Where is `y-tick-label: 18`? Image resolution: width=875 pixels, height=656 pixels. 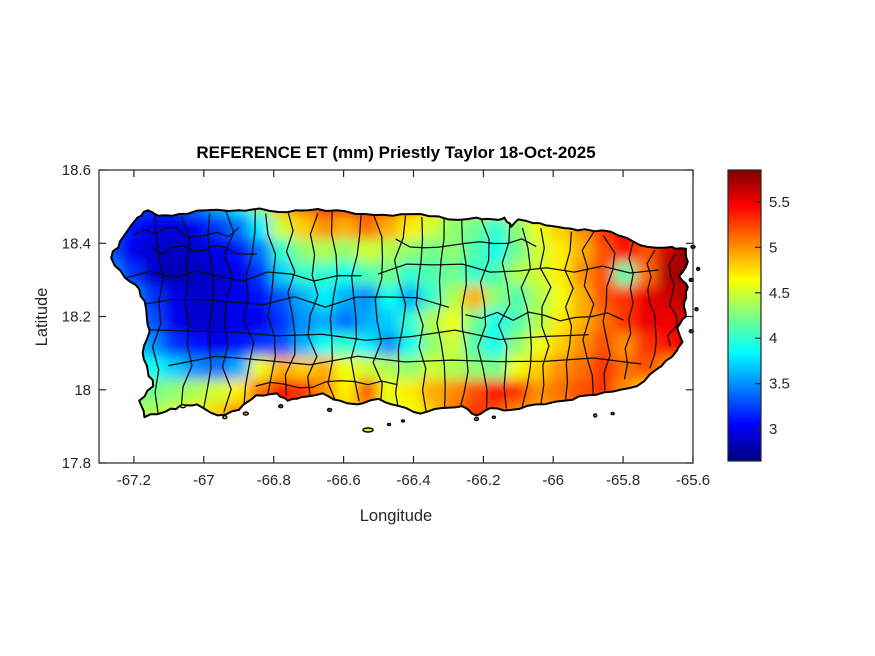
y-tick-label: 18 is located at coordinates (82, 390).